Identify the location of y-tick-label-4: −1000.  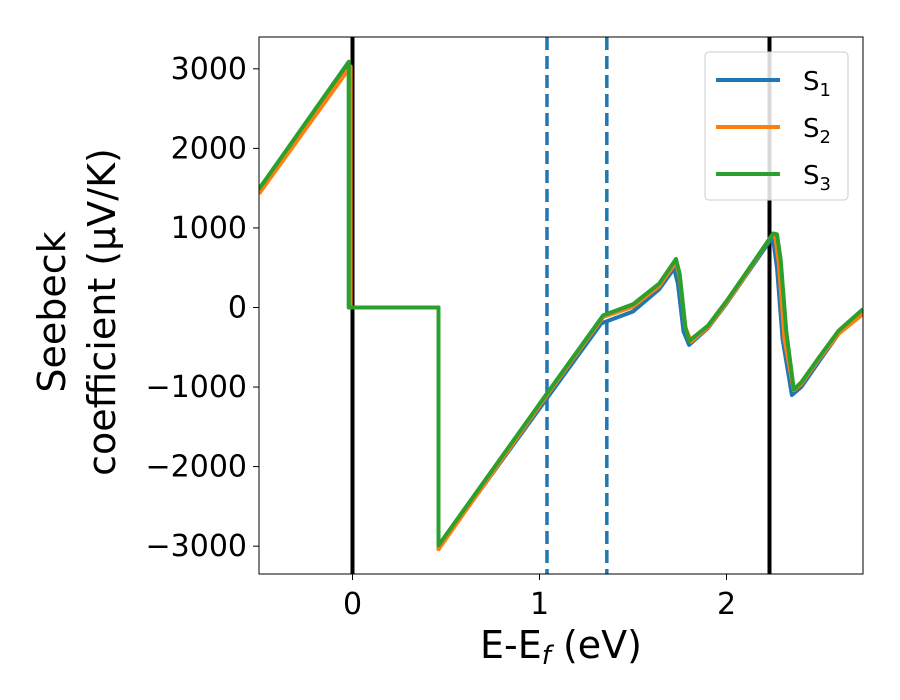
(196, 387).